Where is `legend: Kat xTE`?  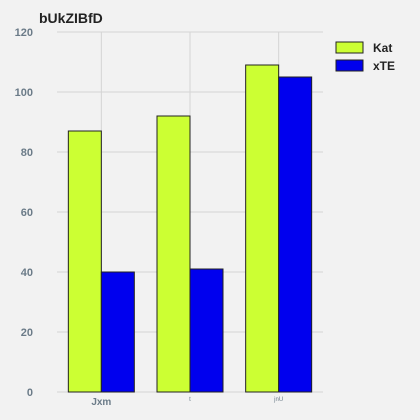 legend: Kat xTE is located at coordinates (365, 57).